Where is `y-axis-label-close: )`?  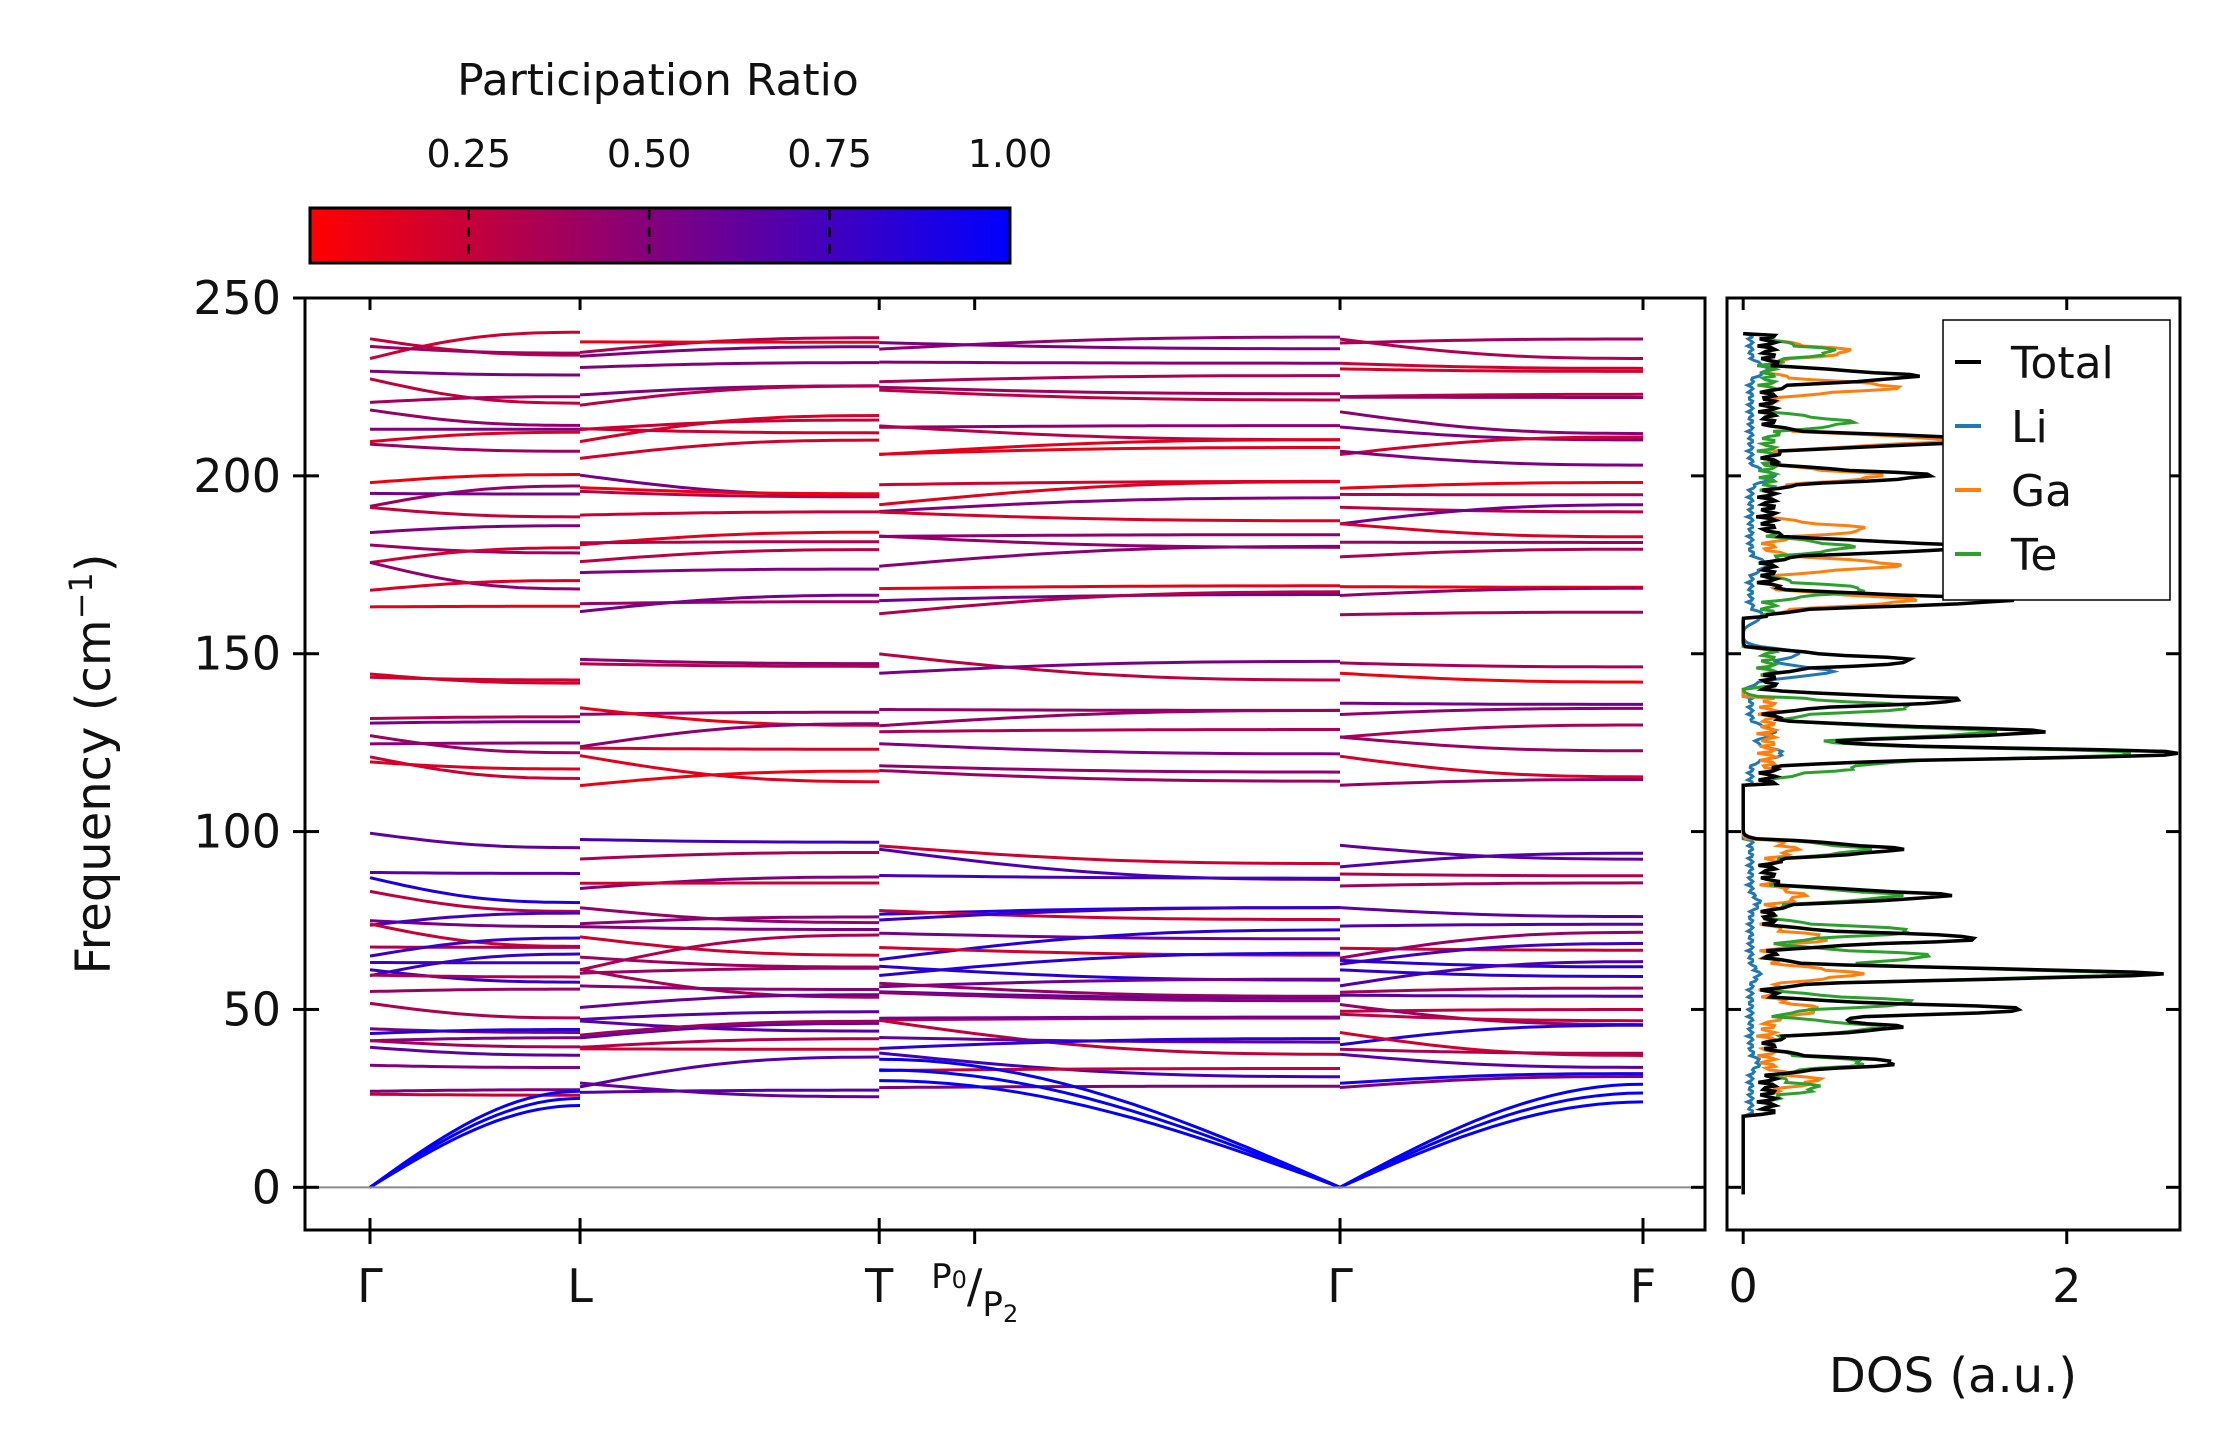
y-axis-label-close: ) is located at coordinates (94, 562).